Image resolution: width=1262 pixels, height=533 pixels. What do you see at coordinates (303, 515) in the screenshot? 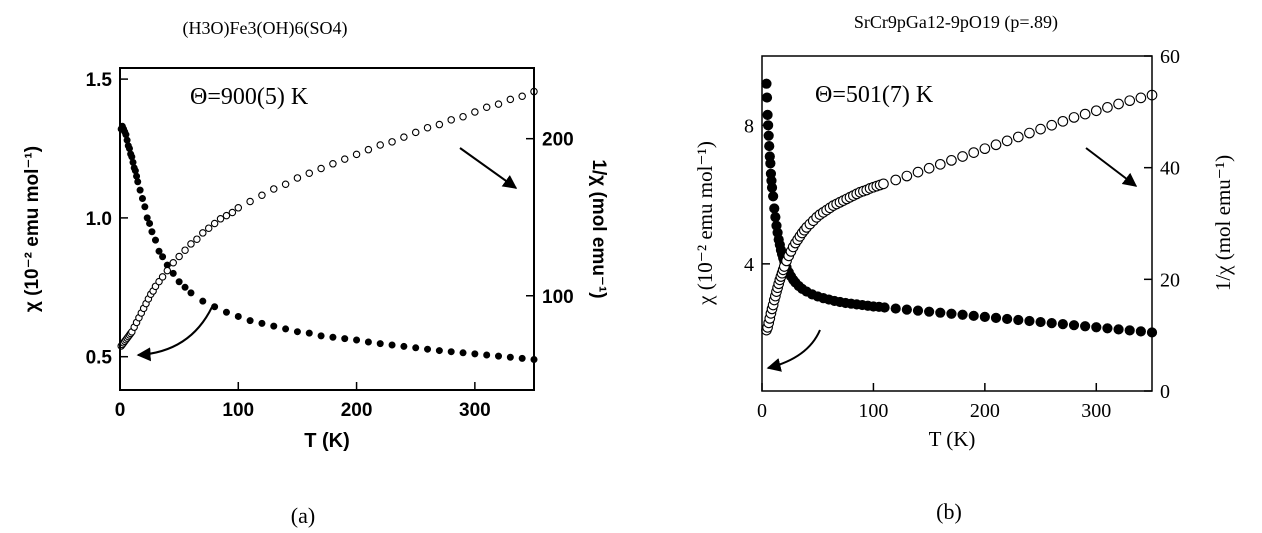
I see `panel-label-a: (a)` at bounding box center [303, 515].